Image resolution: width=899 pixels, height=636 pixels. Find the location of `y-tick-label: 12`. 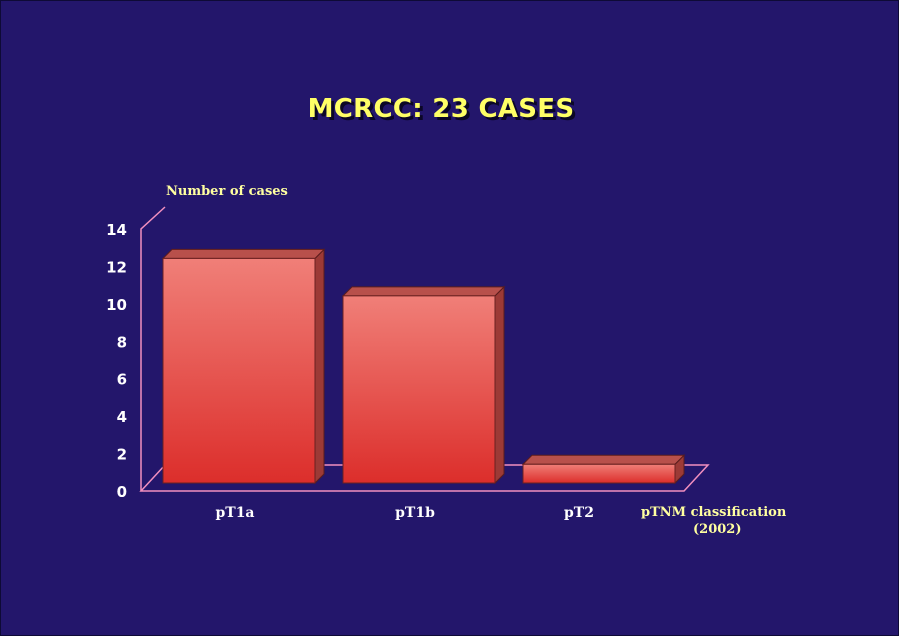

y-tick-label: 12 is located at coordinates (116, 267).